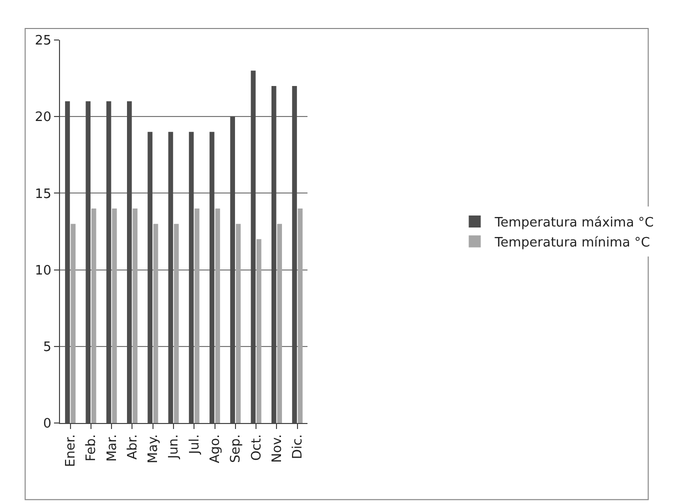 Image resolution: width=673 pixels, height=503 pixels. Describe the element at coordinates (112, 448) in the screenshot. I see `x-tick-label: Mar.` at that location.